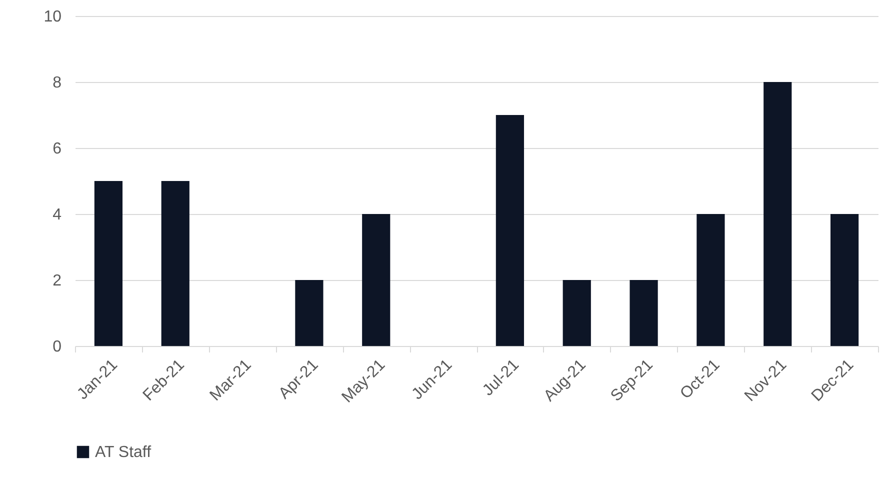 The image size is (888, 488). Describe the element at coordinates (57, 281) in the screenshot. I see `y-tick-label: 2` at that location.